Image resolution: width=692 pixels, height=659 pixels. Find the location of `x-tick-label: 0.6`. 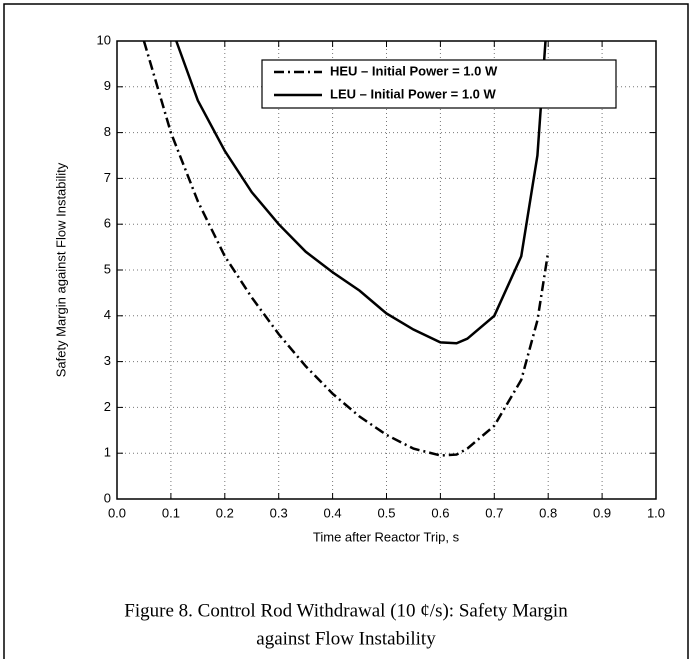

x-tick-label: 0.6 is located at coordinates (440, 512).